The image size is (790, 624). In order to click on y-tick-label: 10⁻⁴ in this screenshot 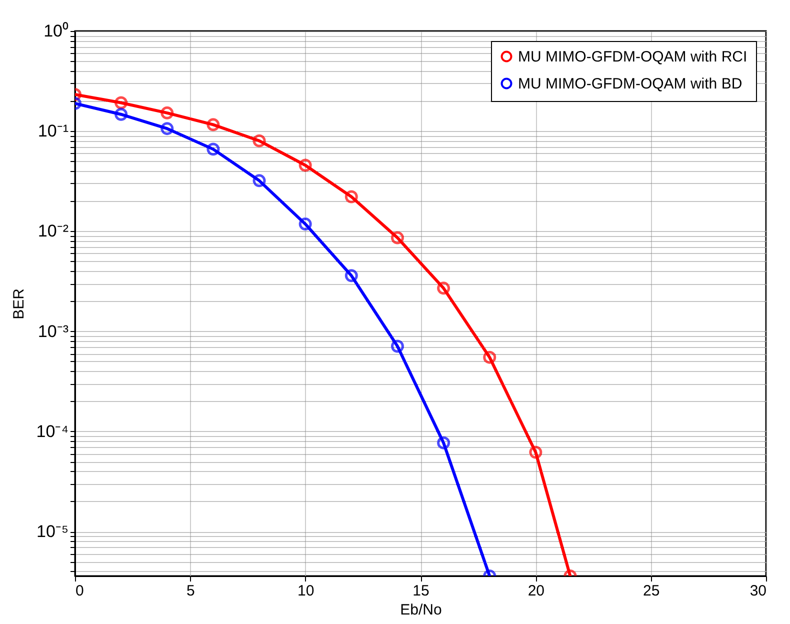, I will do `click(52, 431)`.